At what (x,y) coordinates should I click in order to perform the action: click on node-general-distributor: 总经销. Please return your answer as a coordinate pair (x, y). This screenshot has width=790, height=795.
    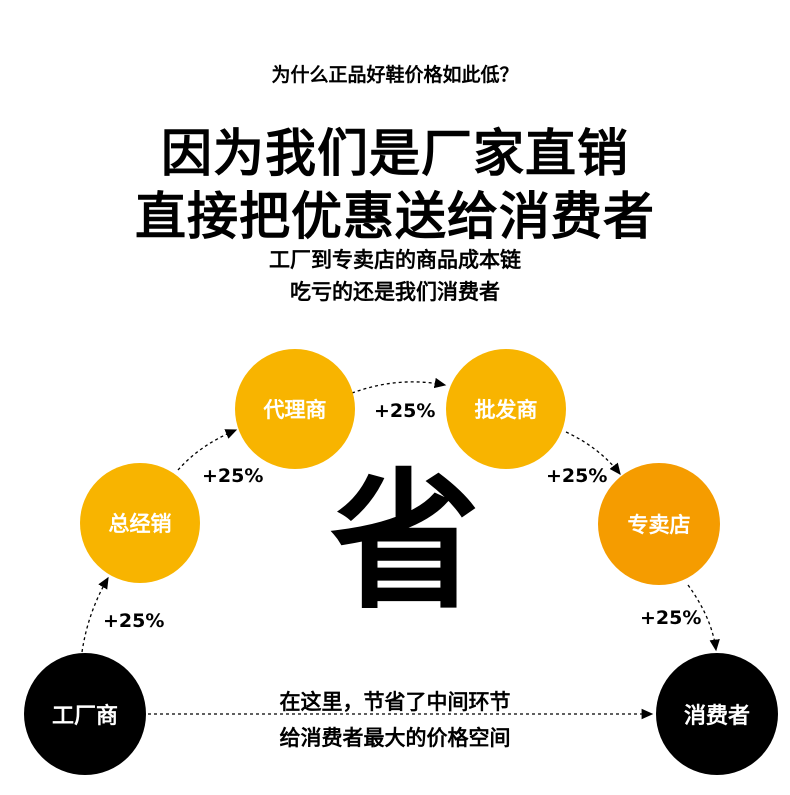
    Looking at the image, I should click on (140, 523).